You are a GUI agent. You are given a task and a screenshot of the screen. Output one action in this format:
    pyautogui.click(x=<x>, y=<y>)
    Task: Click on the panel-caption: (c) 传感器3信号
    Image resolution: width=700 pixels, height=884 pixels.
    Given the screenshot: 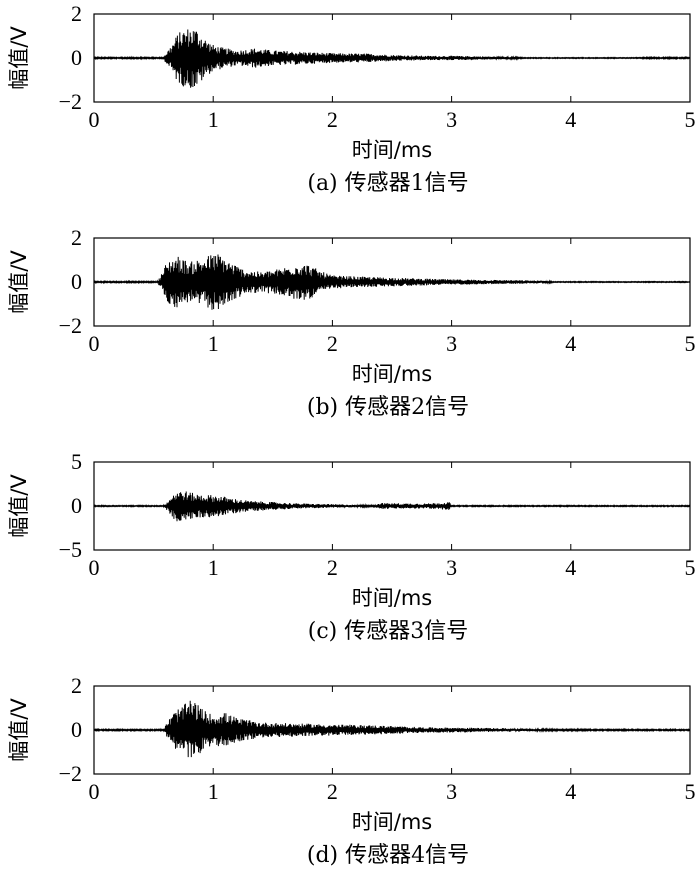 What is the action you would take?
    pyautogui.click(x=388, y=631)
    